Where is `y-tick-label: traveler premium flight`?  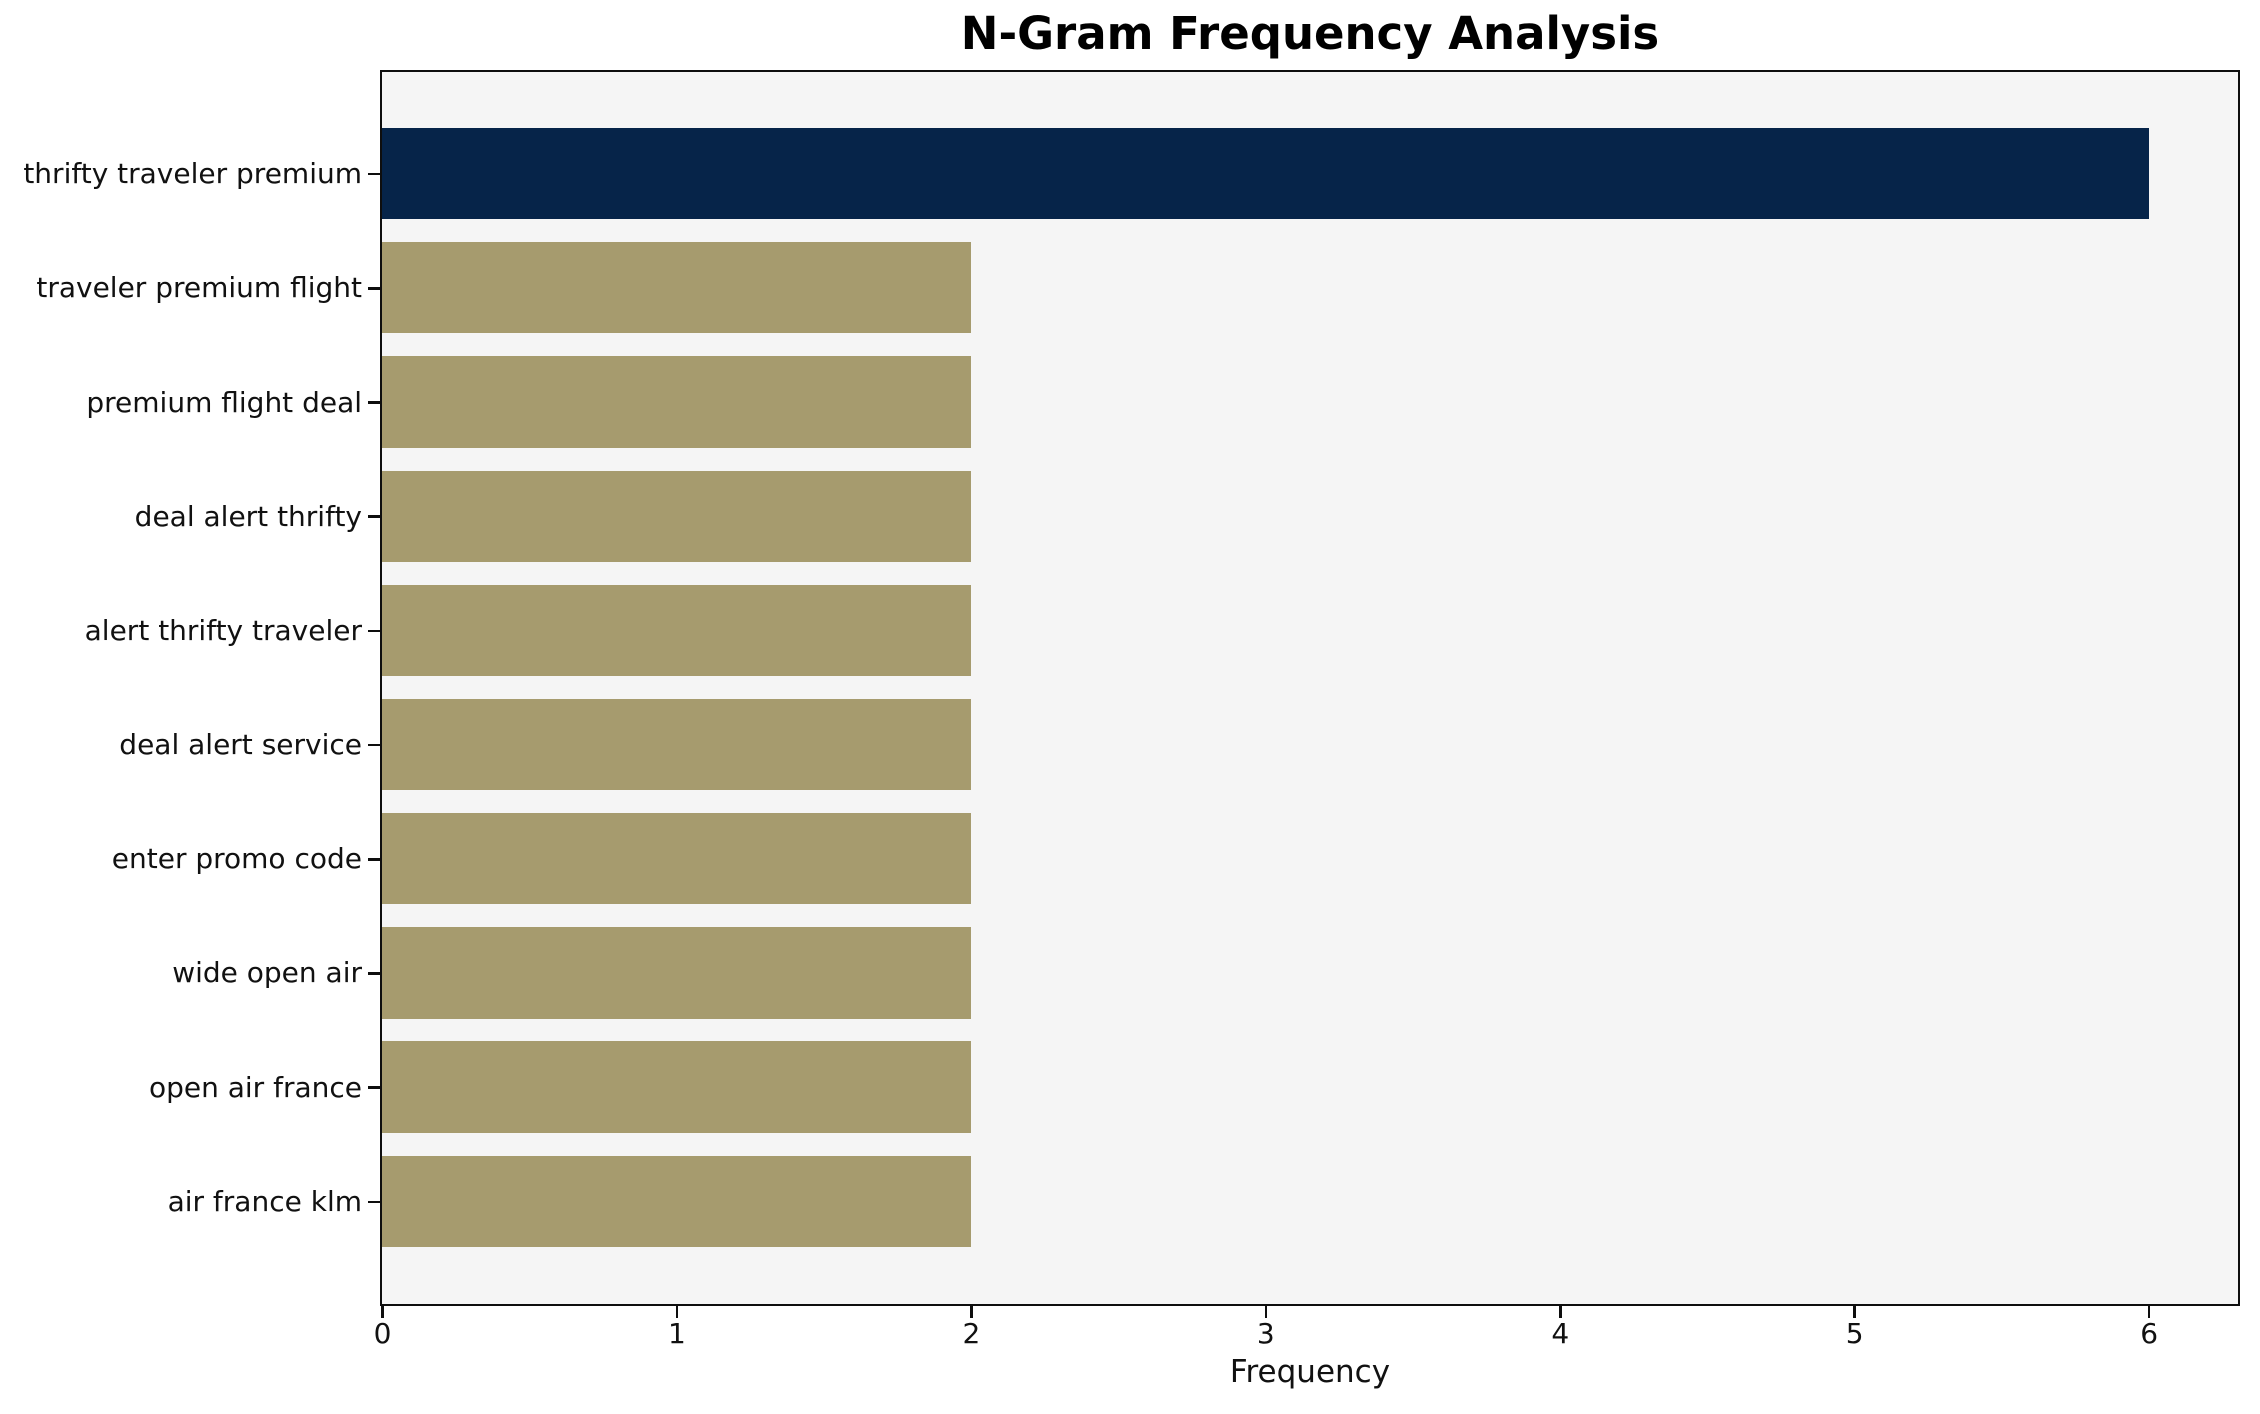
y-tick-label: traveler premium flight is located at coordinates (199, 288).